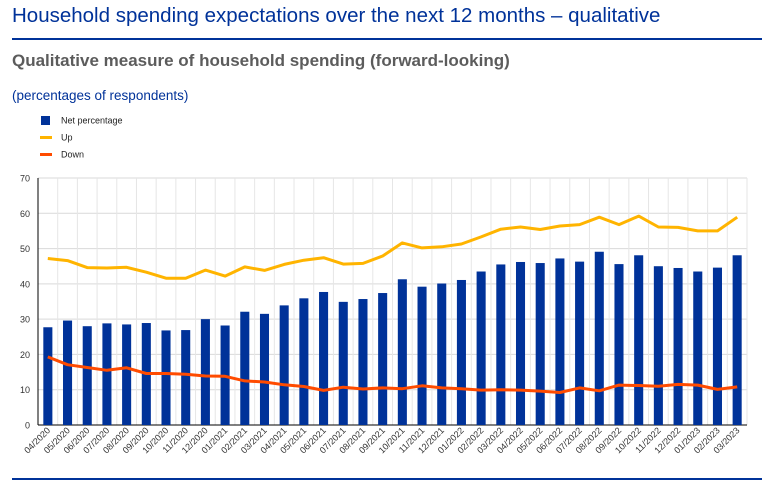 This screenshot has height=487, width=771. I want to click on y-tick-label: 0, so click(27, 426).